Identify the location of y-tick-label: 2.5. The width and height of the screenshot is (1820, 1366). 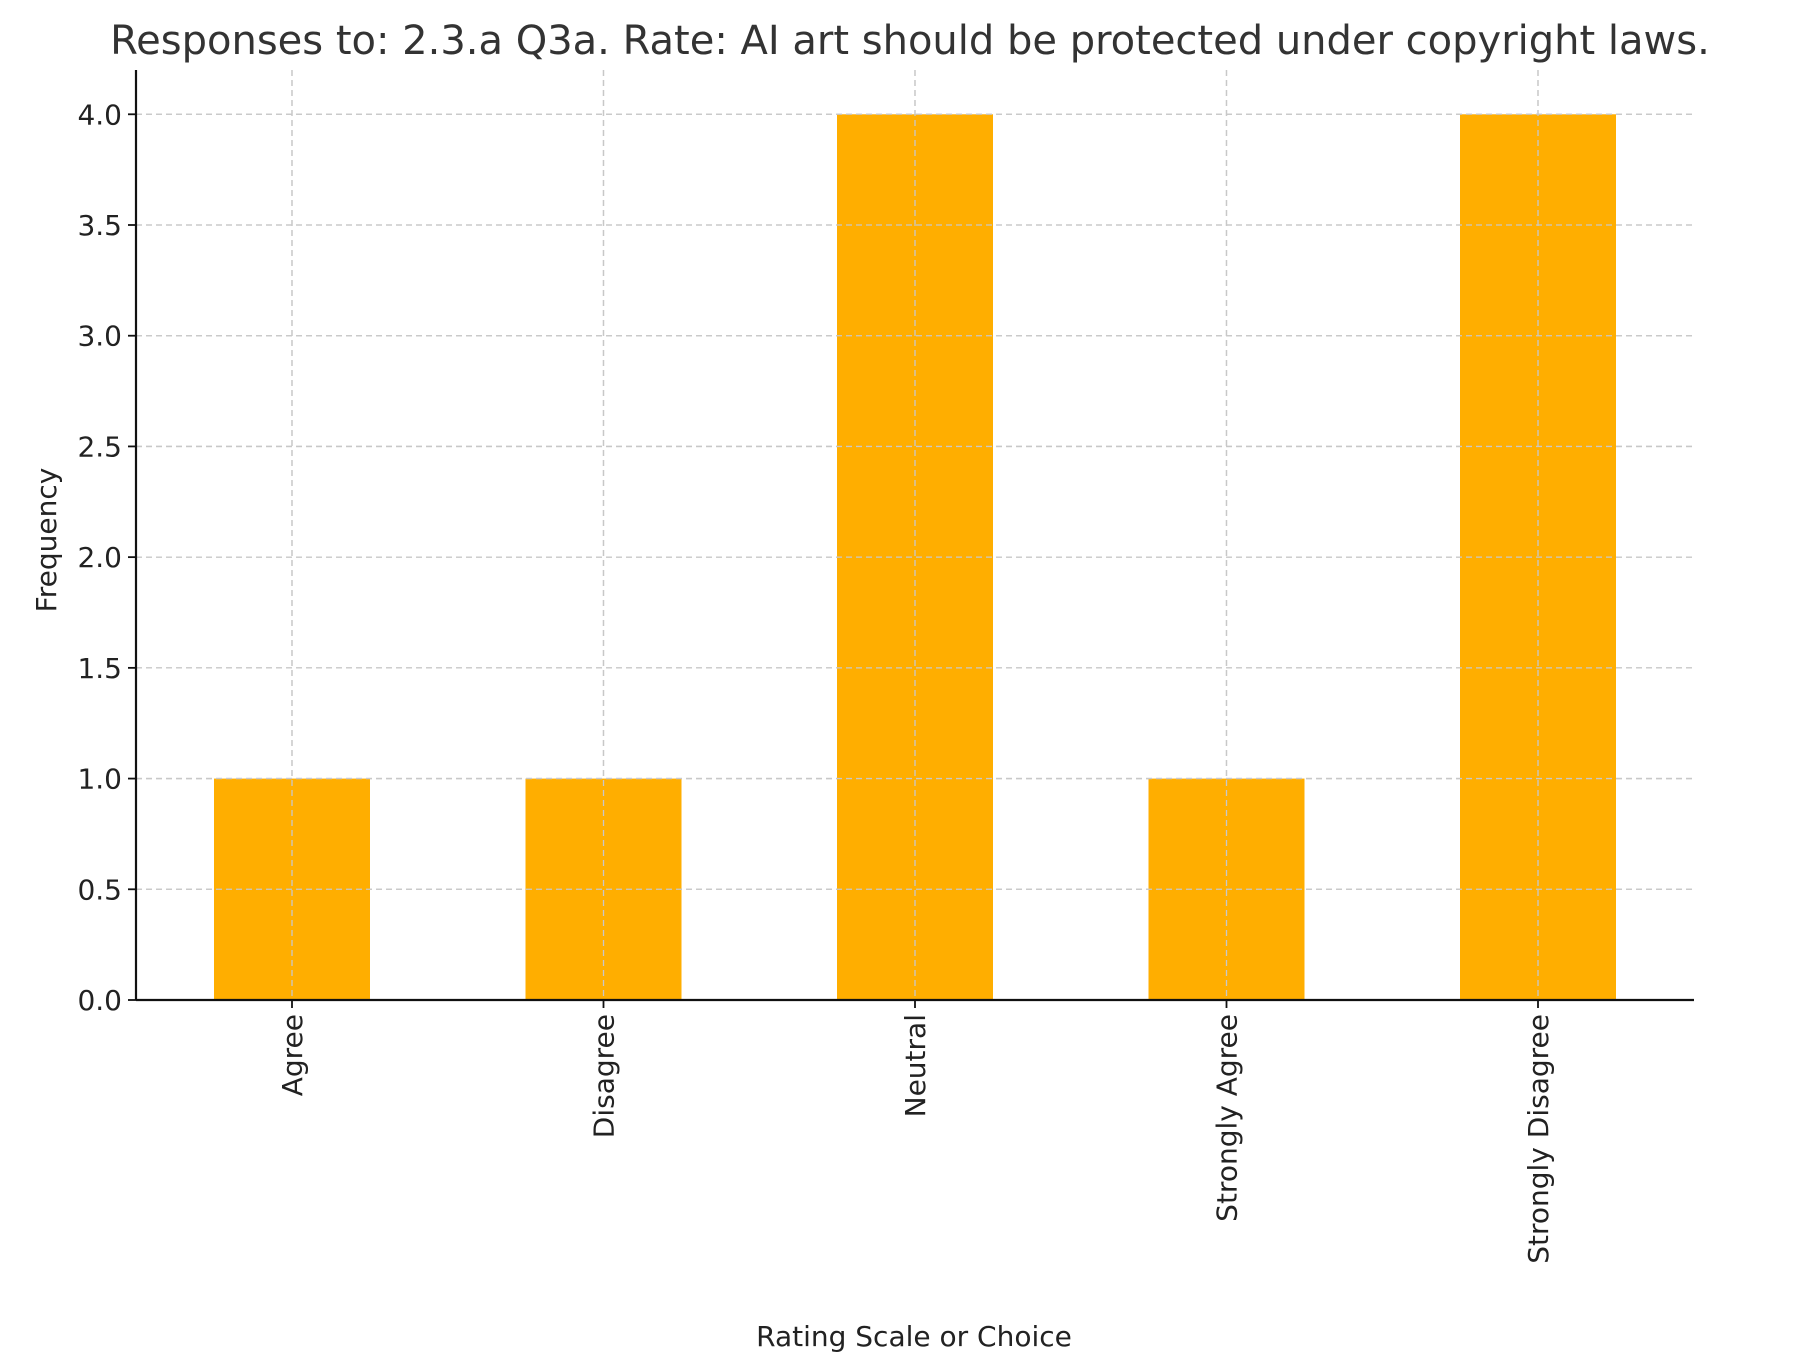
(99, 446).